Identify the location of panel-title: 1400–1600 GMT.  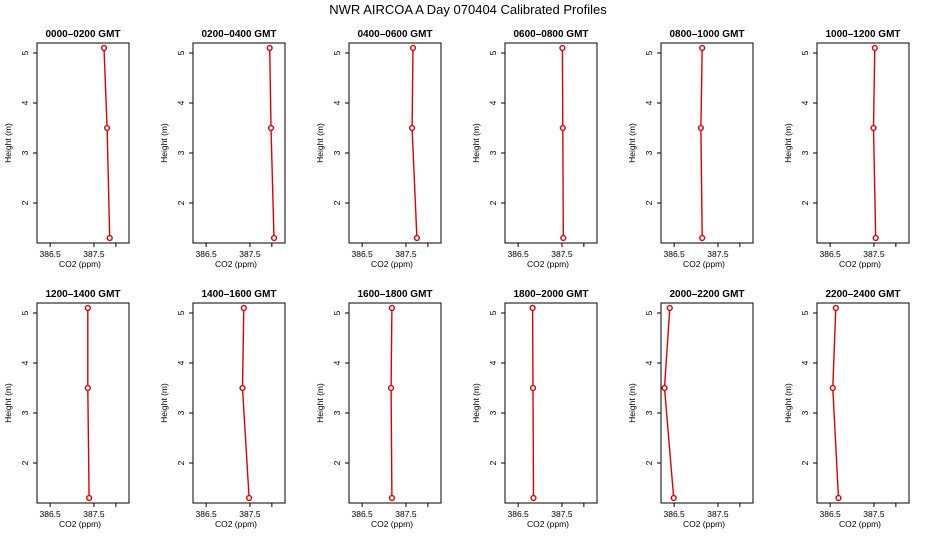
(238, 294).